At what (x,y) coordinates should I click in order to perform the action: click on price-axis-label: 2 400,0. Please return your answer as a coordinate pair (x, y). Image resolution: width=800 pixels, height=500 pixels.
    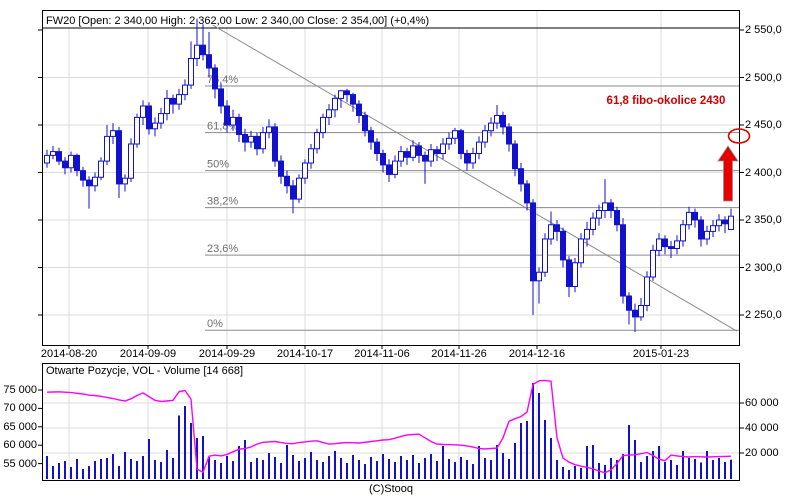
    Looking at the image, I should click on (763, 172).